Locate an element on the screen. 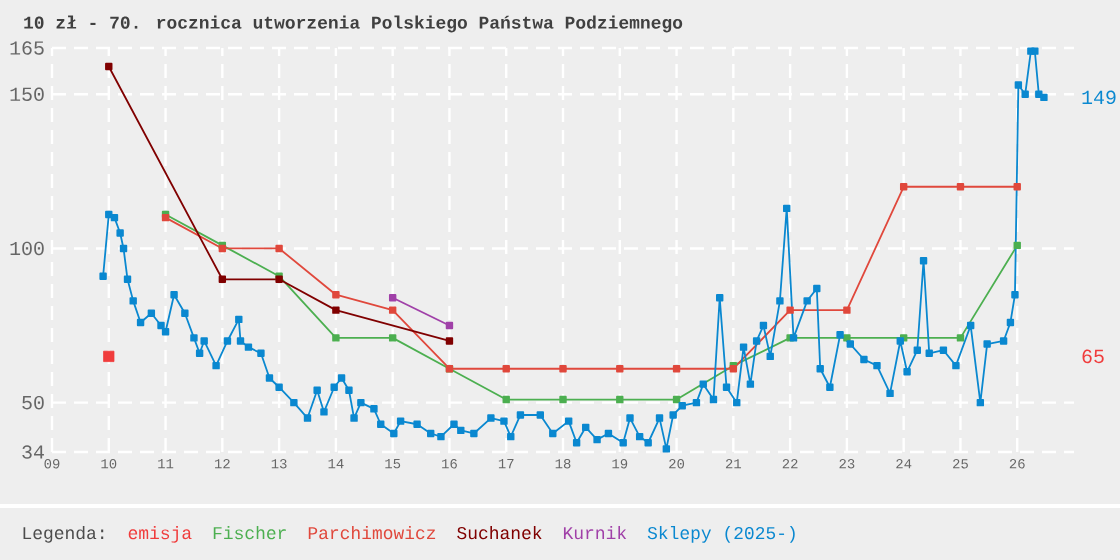 This screenshot has height=560, width=1120. chart-title: 10 zł - 70. rocznica utworzenia Polskiego Państwa Podziemnego is located at coordinates (353, 24).